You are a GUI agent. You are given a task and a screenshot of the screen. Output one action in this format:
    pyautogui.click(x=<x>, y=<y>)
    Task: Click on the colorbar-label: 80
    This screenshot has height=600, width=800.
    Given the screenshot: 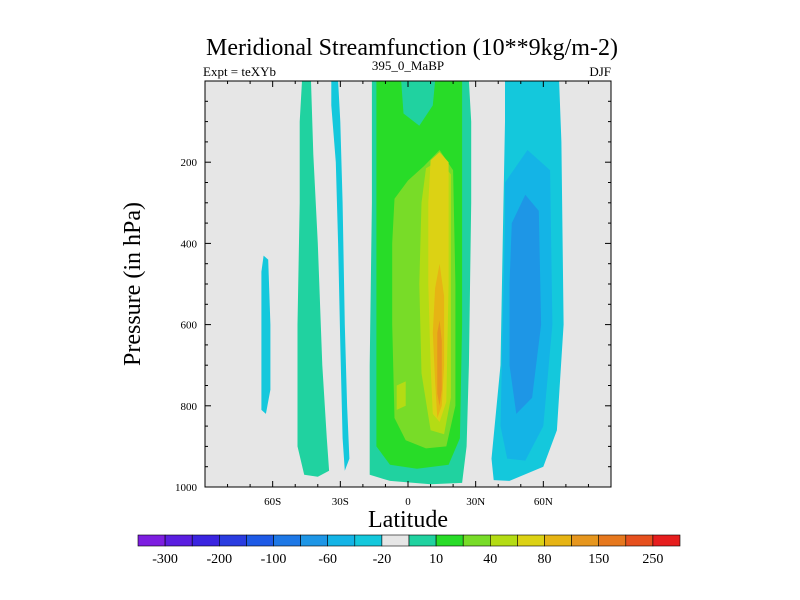 What is the action you would take?
    pyautogui.click(x=545, y=559)
    